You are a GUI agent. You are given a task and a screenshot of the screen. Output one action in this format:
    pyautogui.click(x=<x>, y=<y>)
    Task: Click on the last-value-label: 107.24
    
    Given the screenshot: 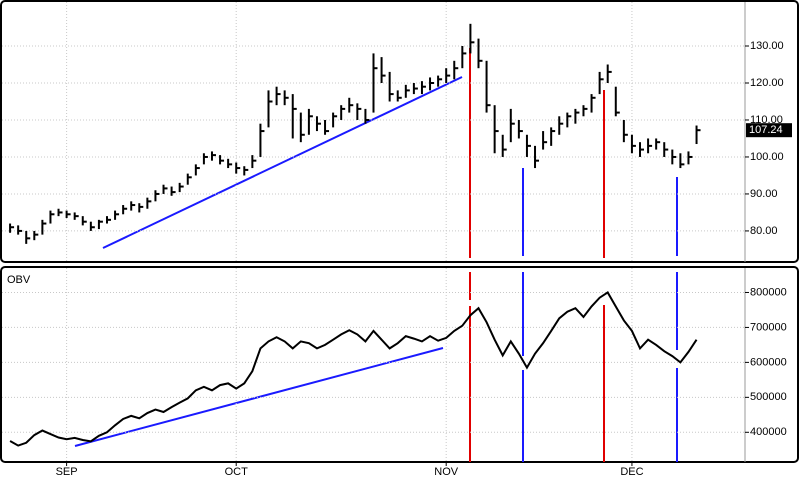 What is the action you would take?
    pyautogui.click(x=766, y=130)
    